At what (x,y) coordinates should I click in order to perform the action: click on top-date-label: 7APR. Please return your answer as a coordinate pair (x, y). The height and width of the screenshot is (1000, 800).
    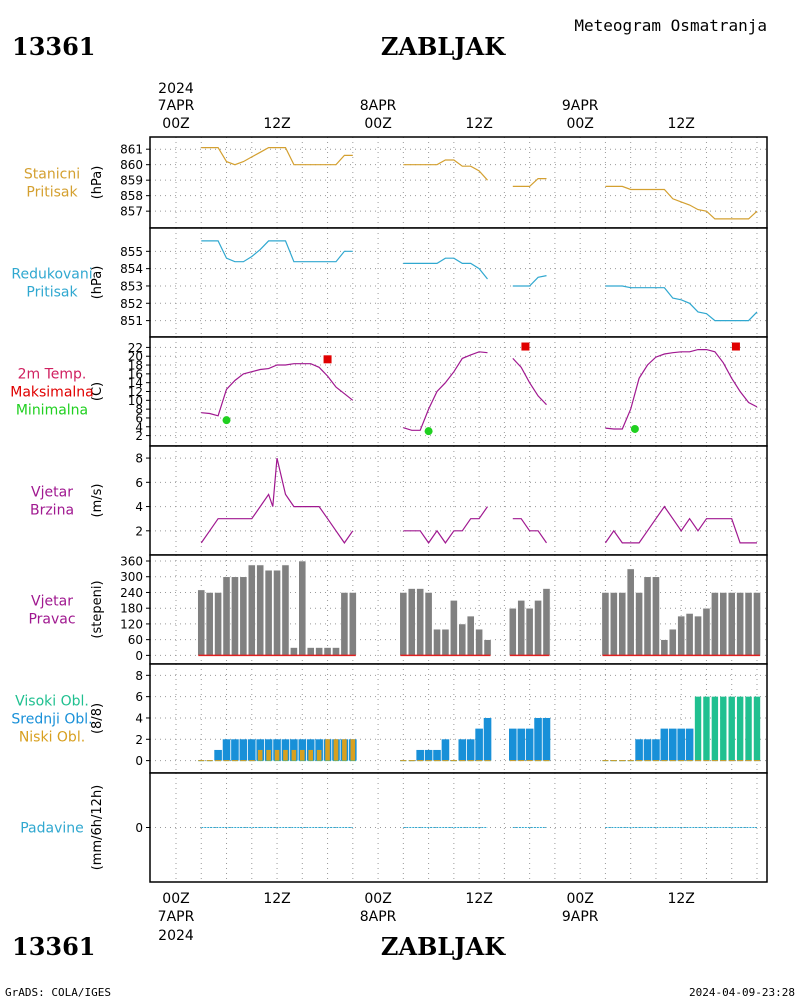
    Looking at the image, I should click on (176, 106).